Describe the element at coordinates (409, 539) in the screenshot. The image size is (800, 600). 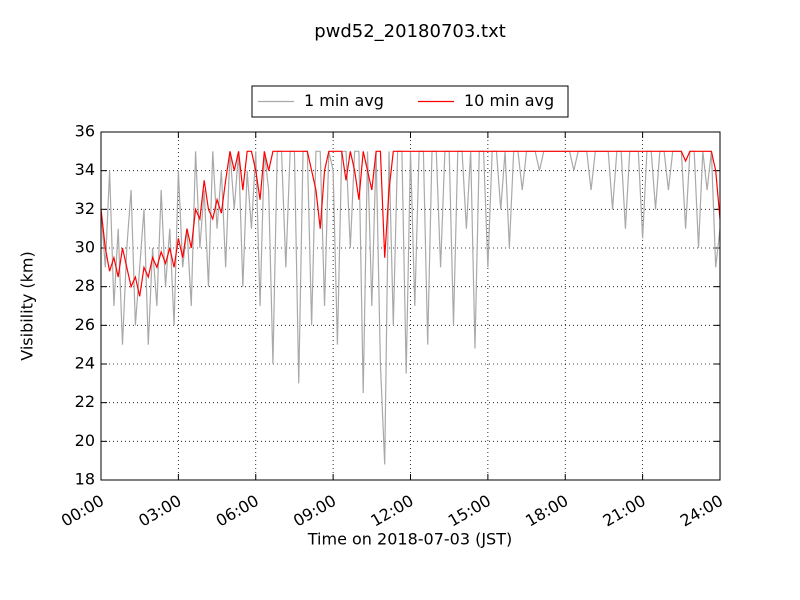
I see `x-axis-label: Time on 2018-07-03 (JST)` at that location.